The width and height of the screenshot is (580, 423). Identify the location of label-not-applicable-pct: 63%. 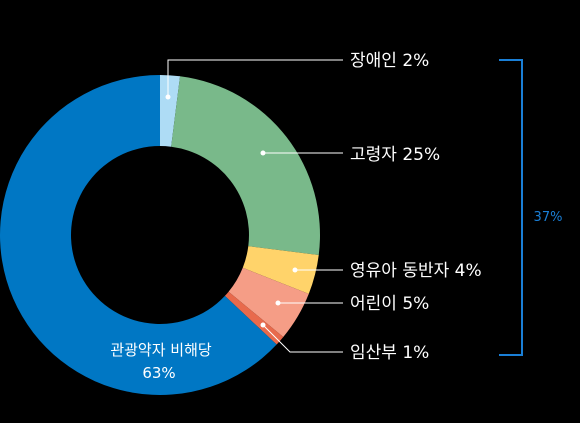
(158, 373).